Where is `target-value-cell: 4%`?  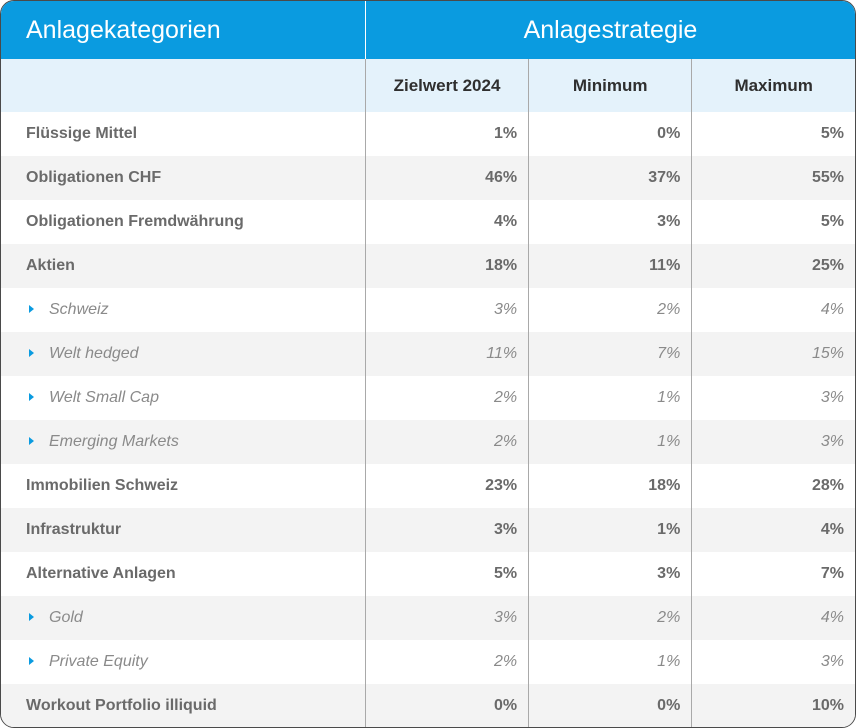 target-value-cell: 4% is located at coordinates (446, 222).